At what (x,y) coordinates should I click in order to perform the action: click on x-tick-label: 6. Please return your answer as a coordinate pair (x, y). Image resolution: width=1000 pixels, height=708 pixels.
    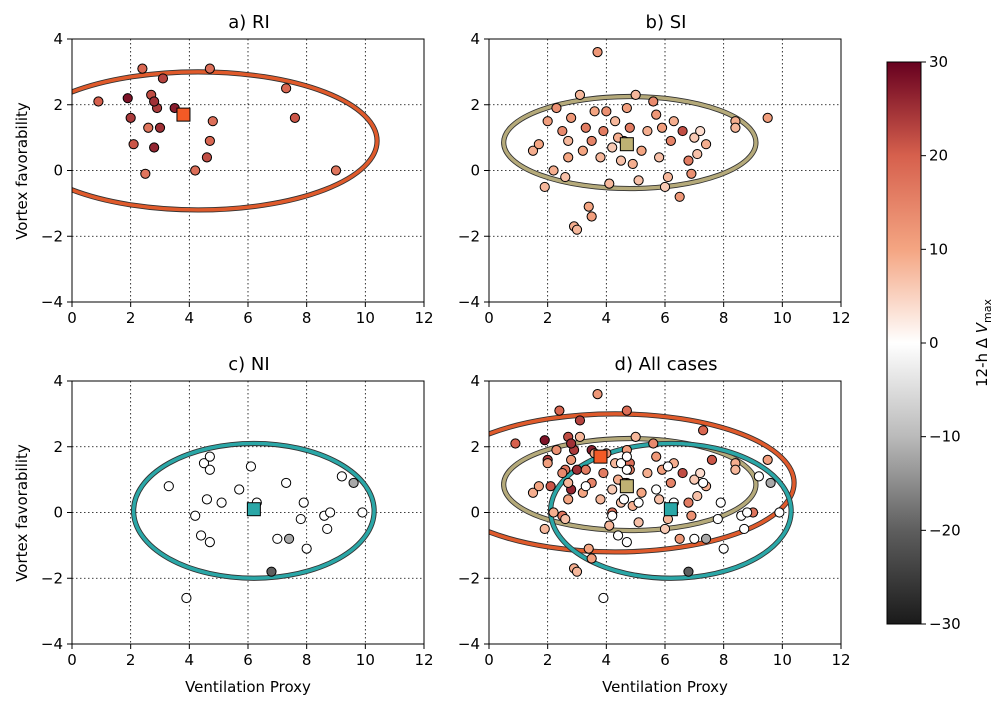
    Looking at the image, I should click on (248, 318).